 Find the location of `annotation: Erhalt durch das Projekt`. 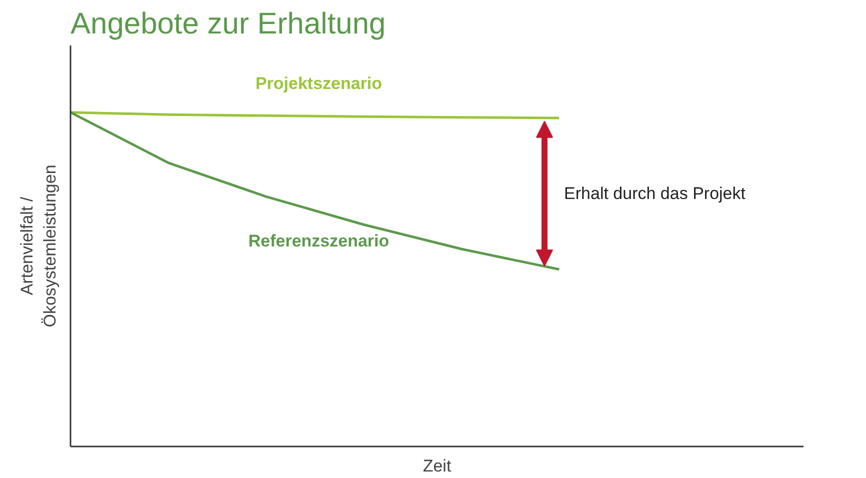

annotation: Erhalt durch das Projekt is located at coordinates (655, 194).